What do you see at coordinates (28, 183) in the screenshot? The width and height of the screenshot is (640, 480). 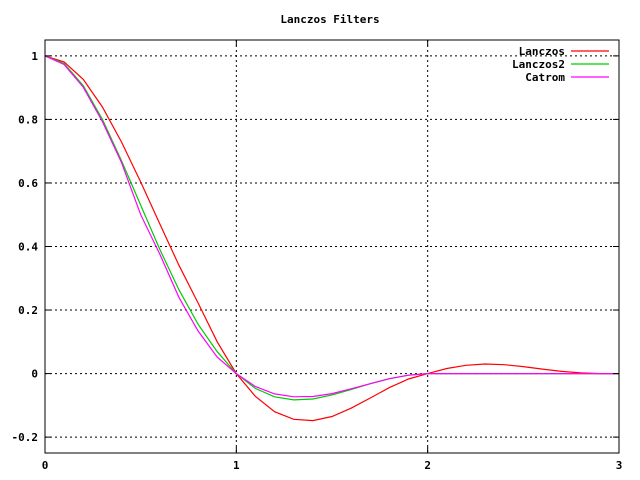 I see `y-tick-label: 0.6` at bounding box center [28, 183].